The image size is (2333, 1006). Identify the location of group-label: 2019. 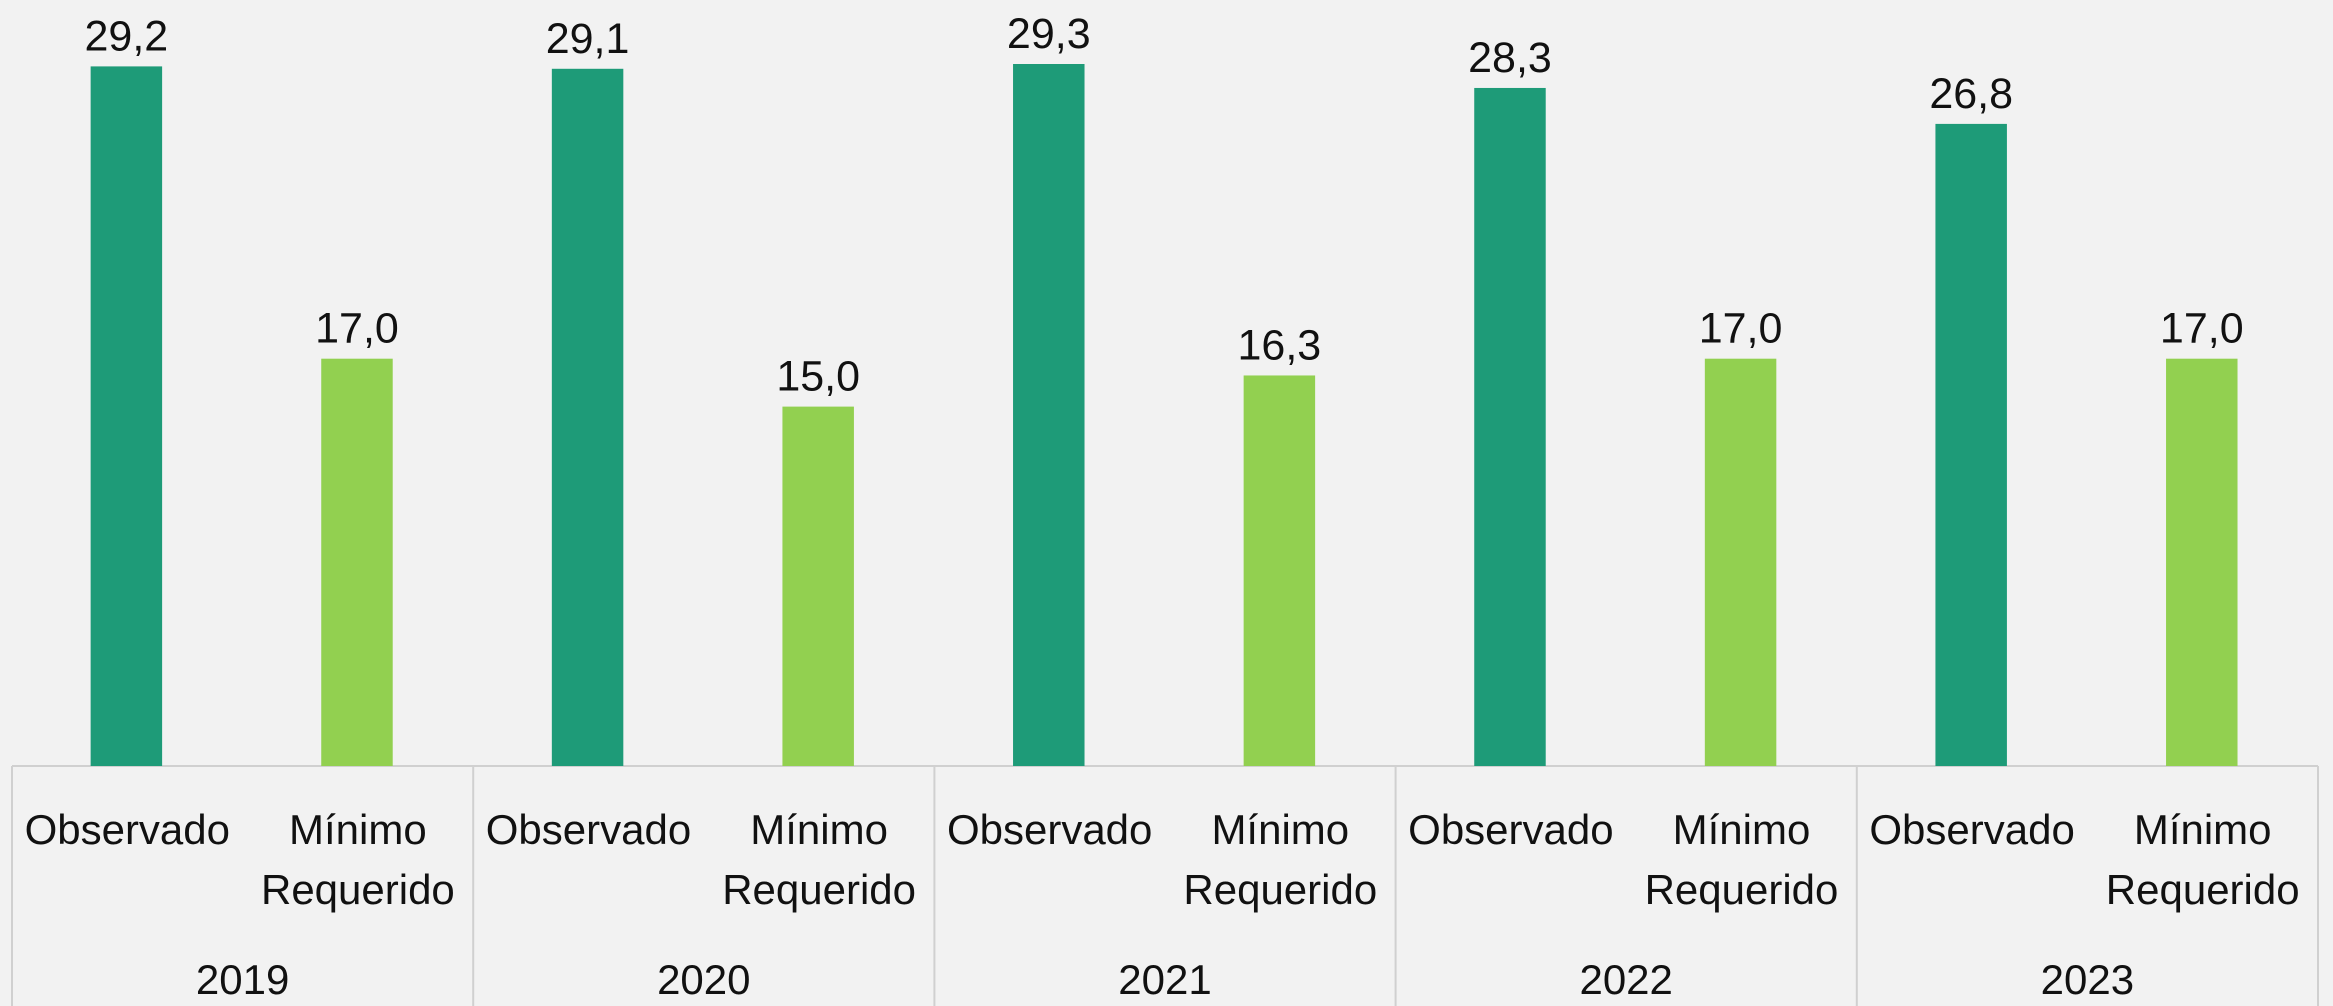
(242, 979).